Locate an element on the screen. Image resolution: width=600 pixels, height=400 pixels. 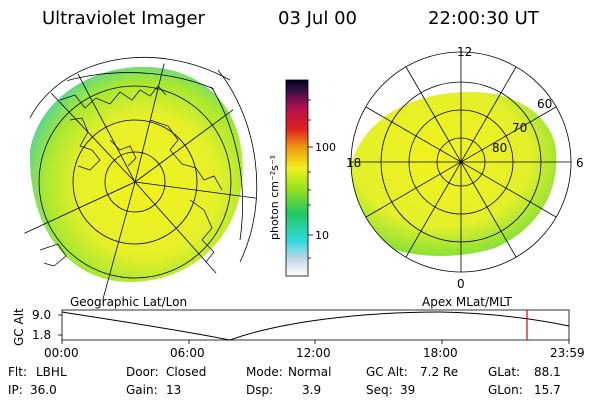
orbit-ytick-1-8: 1.8 is located at coordinates (42, 335).